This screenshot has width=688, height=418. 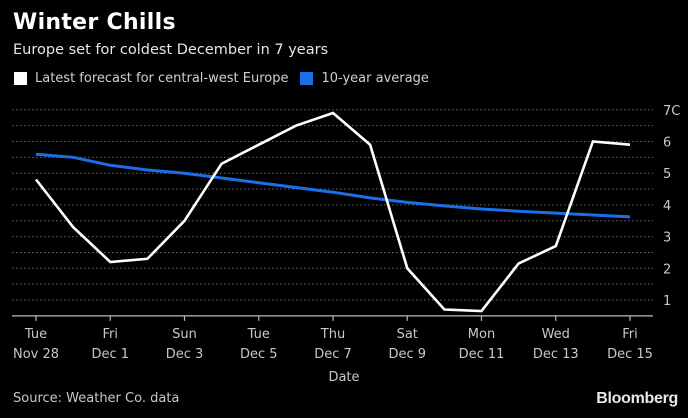 I want to click on legend-item-forecast: Latest forecast for central-west Europe, so click(x=151, y=78).